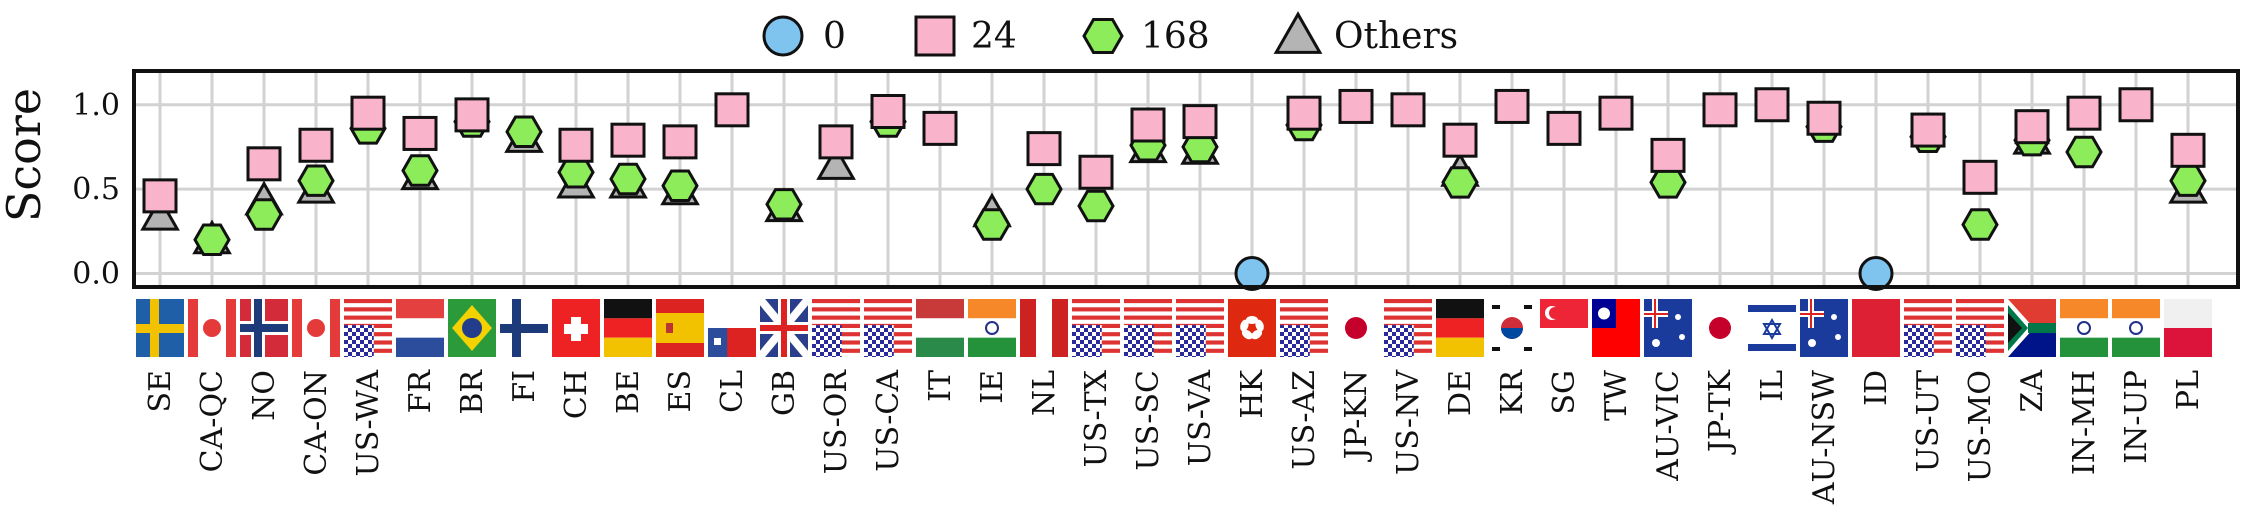 This screenshot has width=2241, height=505. I want to click on x-tick-label-in-mh: IN-MH, so click(2084, 422).